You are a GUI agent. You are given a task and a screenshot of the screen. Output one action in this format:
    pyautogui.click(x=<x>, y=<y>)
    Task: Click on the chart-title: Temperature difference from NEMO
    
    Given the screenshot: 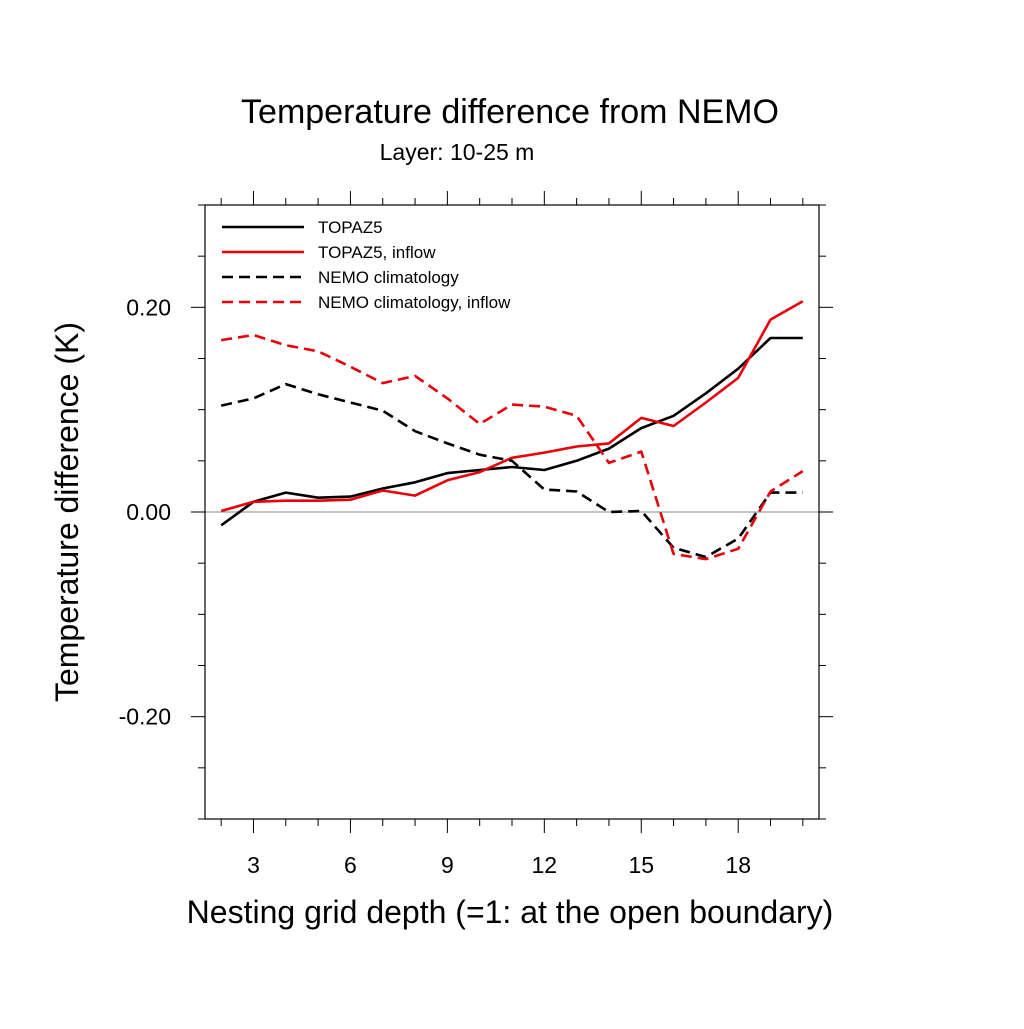 What is the action you would take?
    pyautogui.click(x=510, y=112)
    